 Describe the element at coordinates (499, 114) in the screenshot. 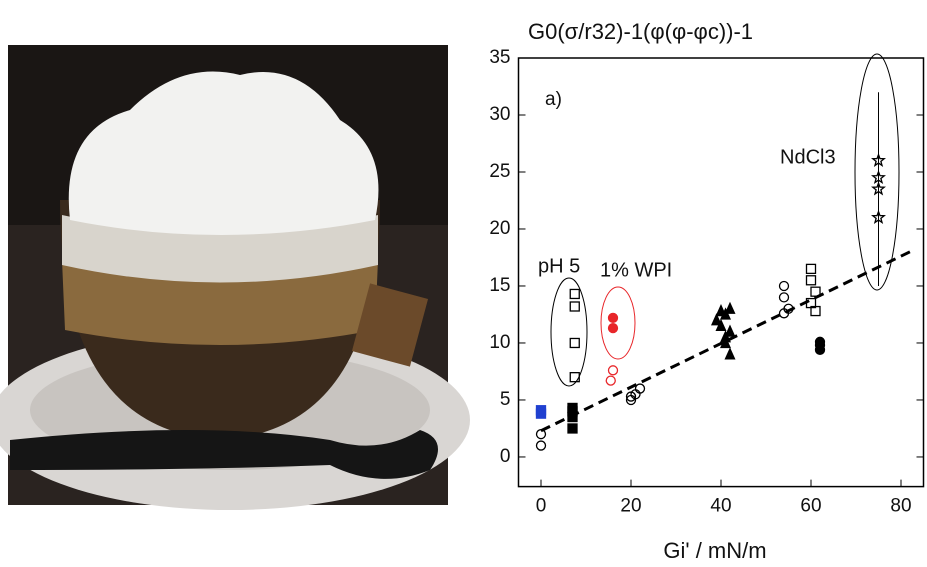

I see `y-tick-label: 30` at that location.